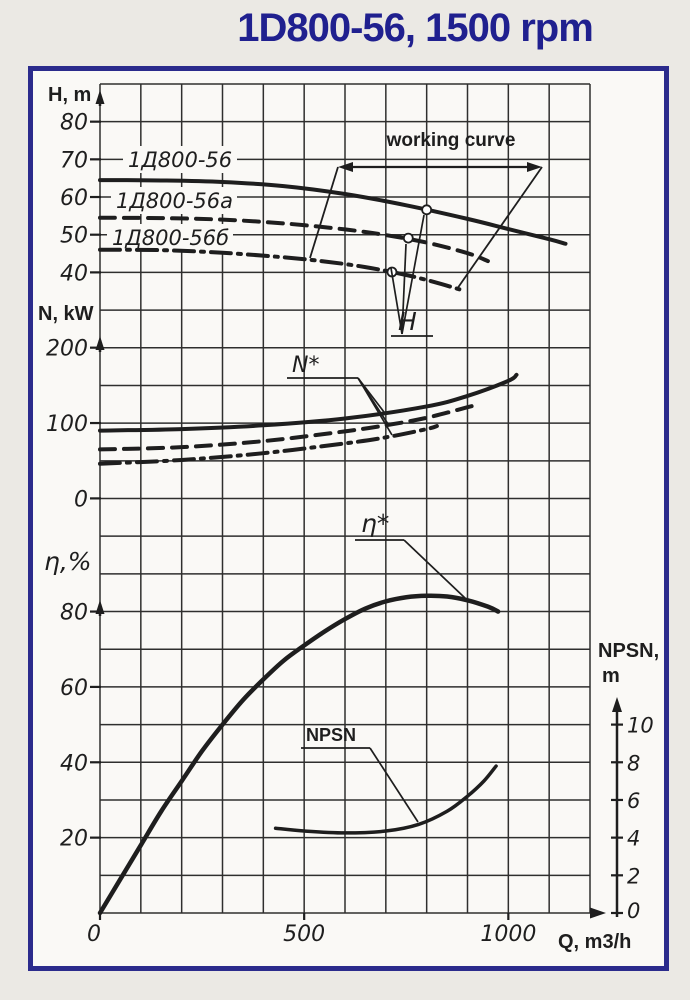 The image size is (690, 1000). What do you see at coordinates (375, 406) in the screenshot?
I see `power-callout-leader` at bounding box center [375, 406].